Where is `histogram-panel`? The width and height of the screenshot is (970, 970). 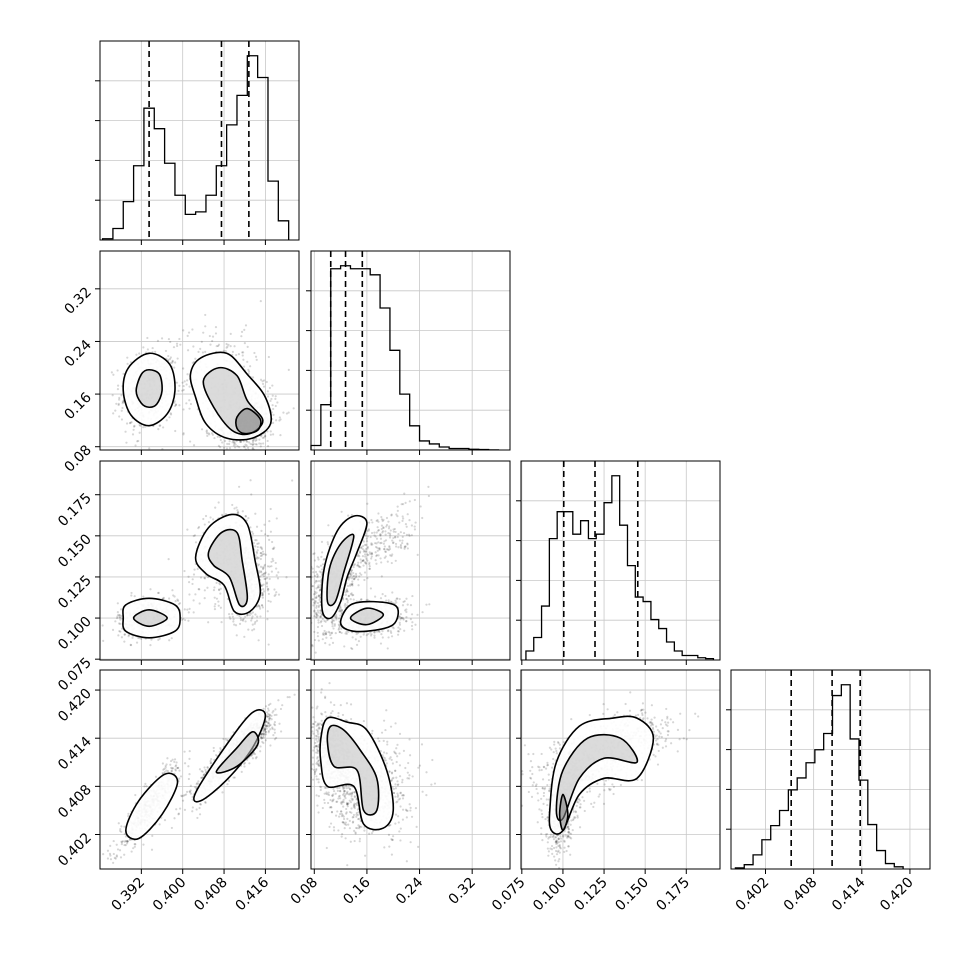 histogram-panel is located at coordinates (408, 352).